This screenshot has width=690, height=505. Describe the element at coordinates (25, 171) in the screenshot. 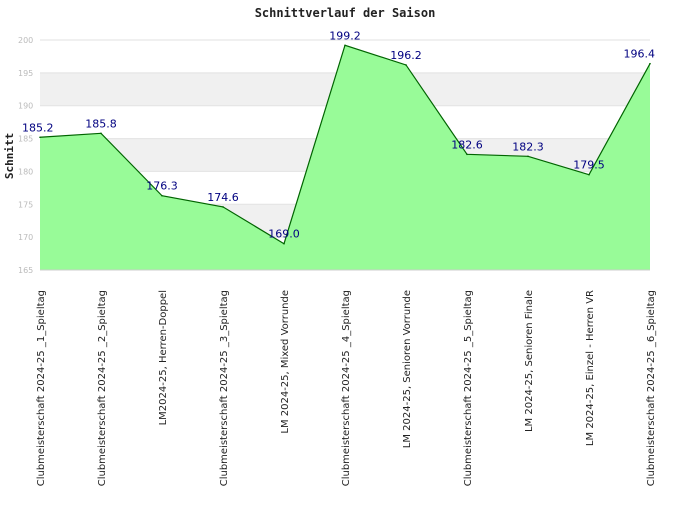

I see `y-tick-label: 180` at that location.